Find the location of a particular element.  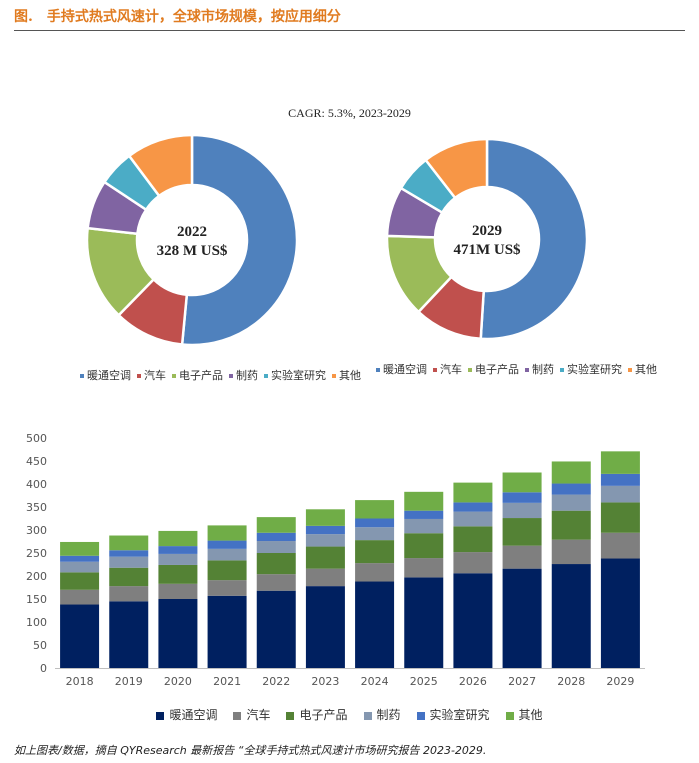

x-tick-label: 2023 is located at coordinates (325, 681).